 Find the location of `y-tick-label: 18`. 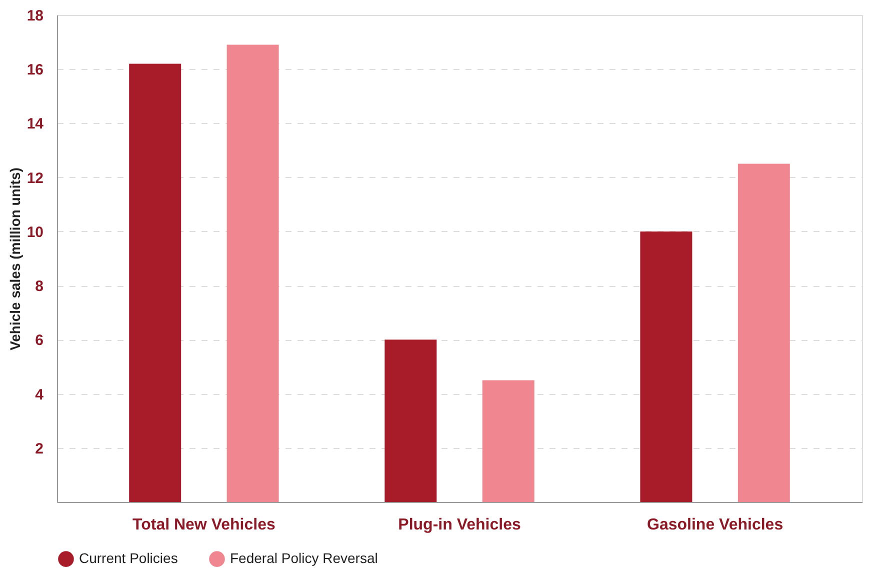

y-tick-label: 18 is located at coordinates (35, 16).